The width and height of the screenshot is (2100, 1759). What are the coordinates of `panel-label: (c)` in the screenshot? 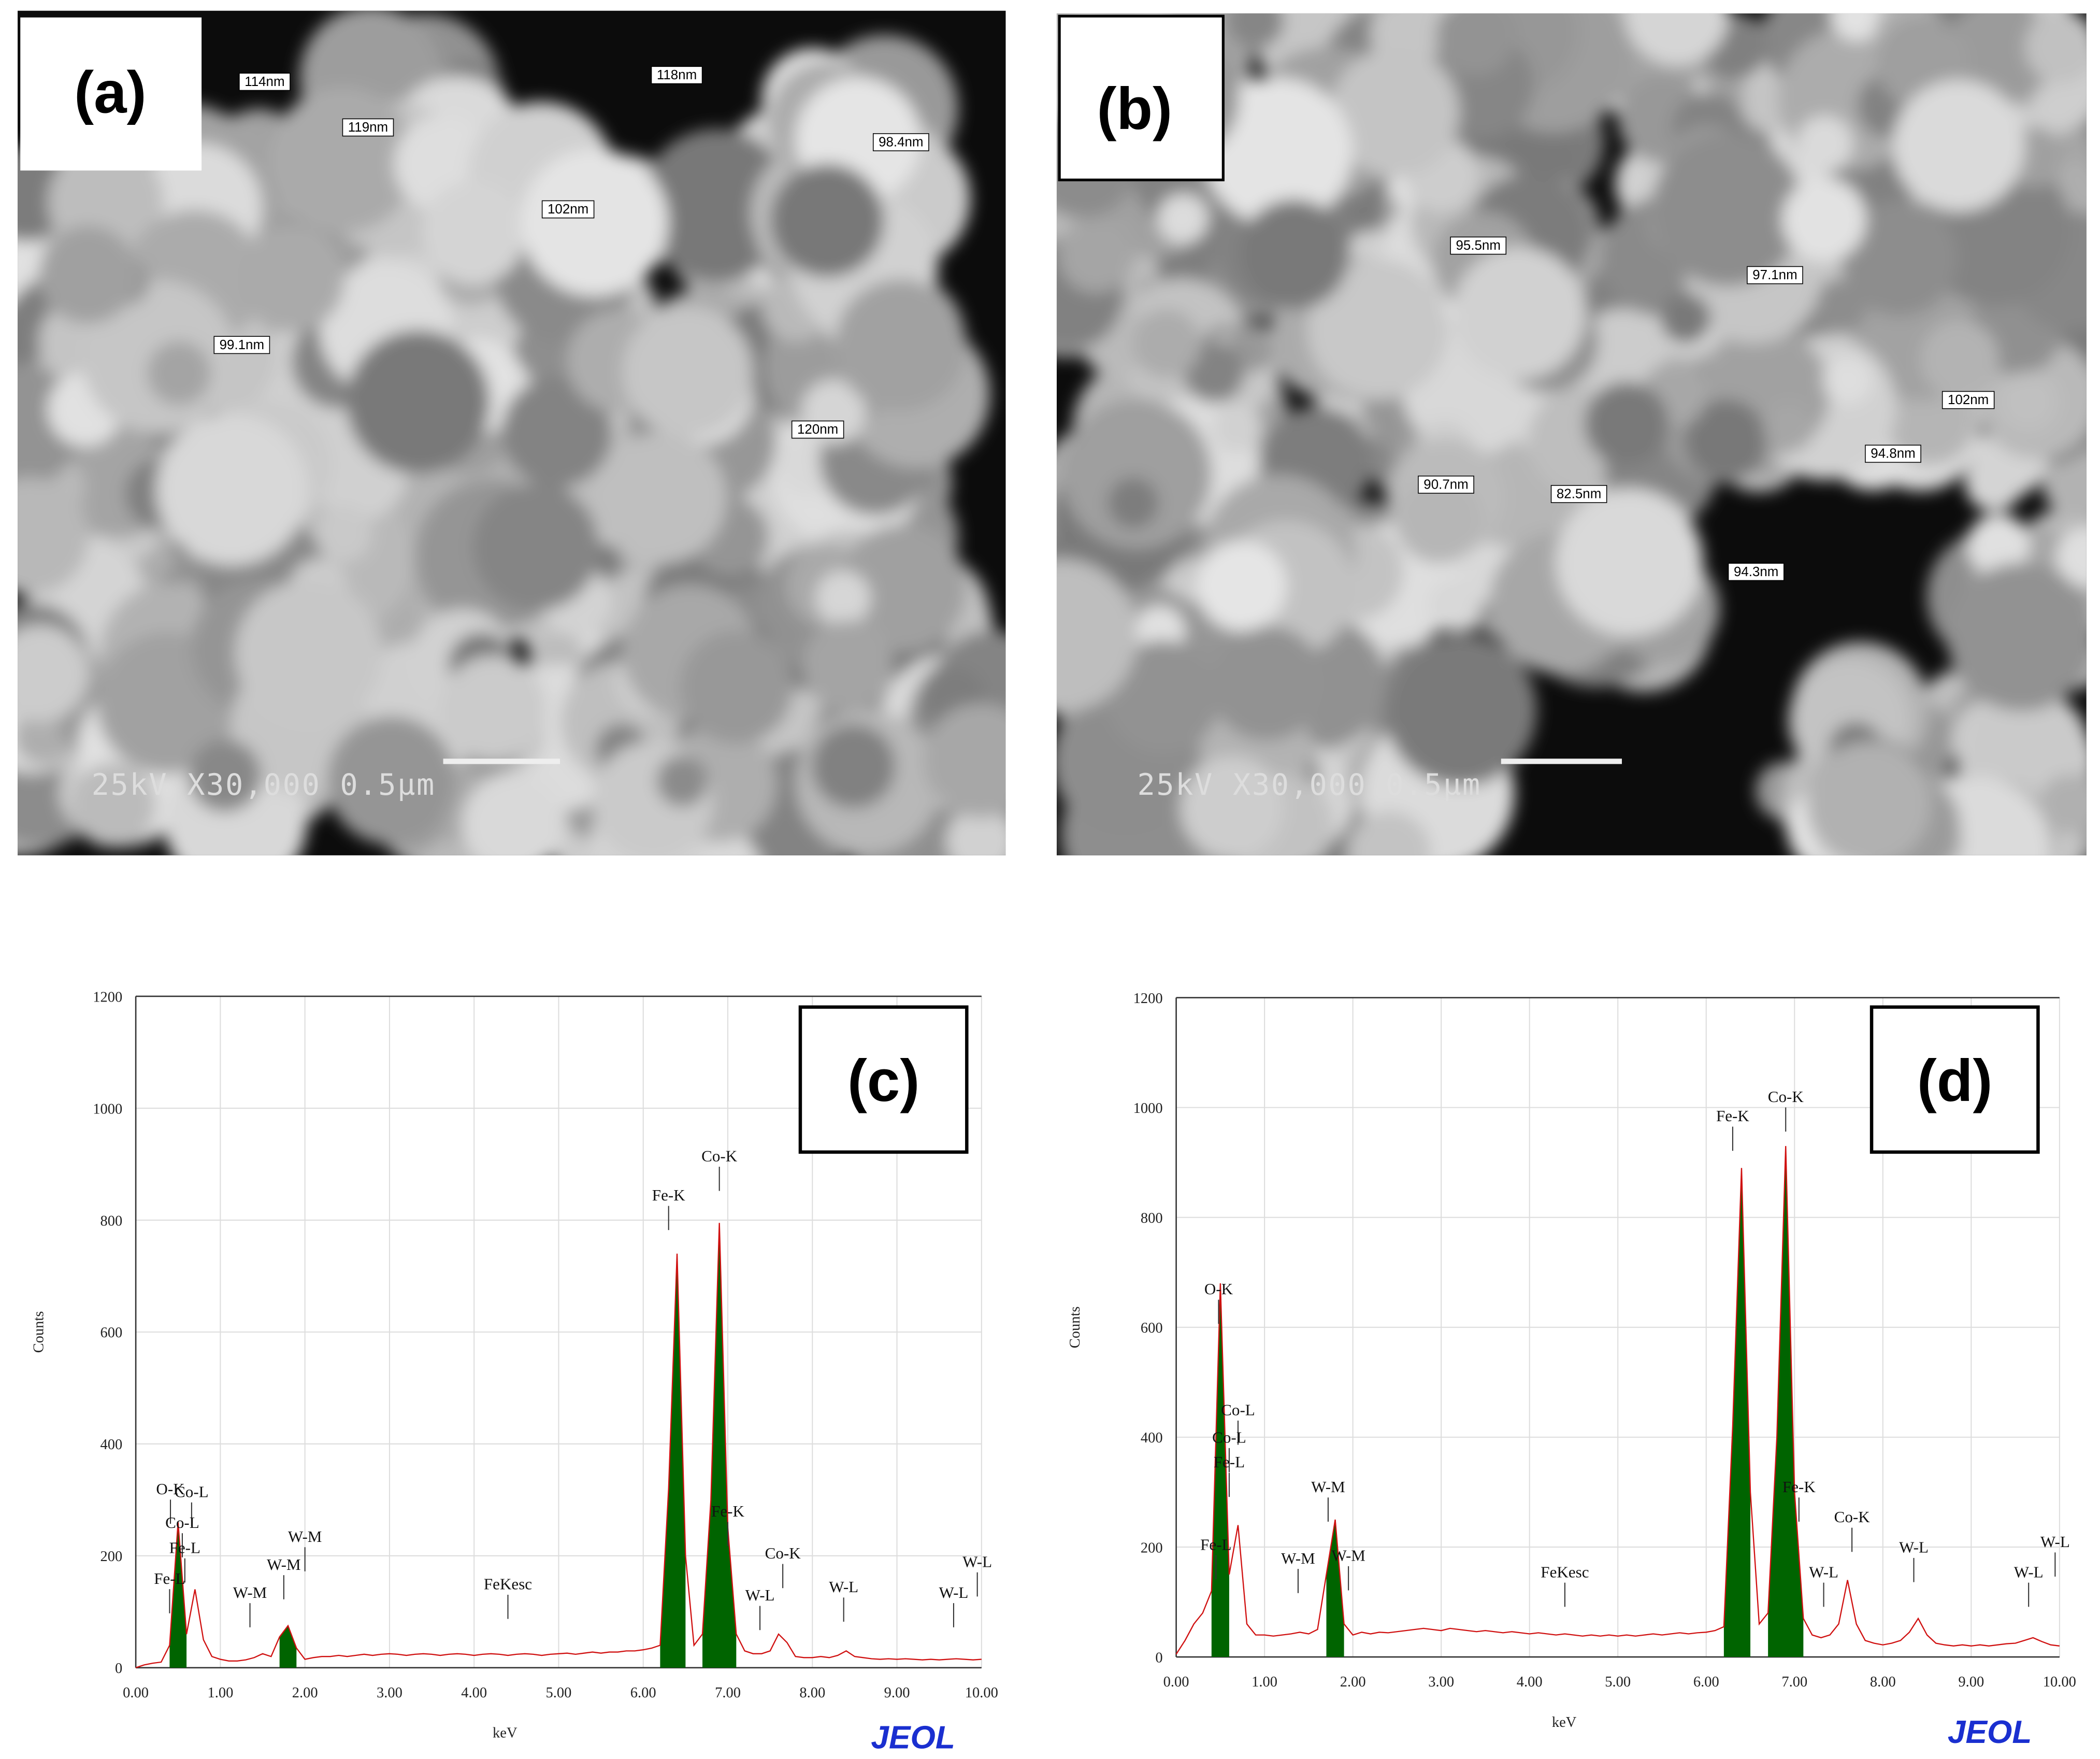 It's located at (883, 1081).